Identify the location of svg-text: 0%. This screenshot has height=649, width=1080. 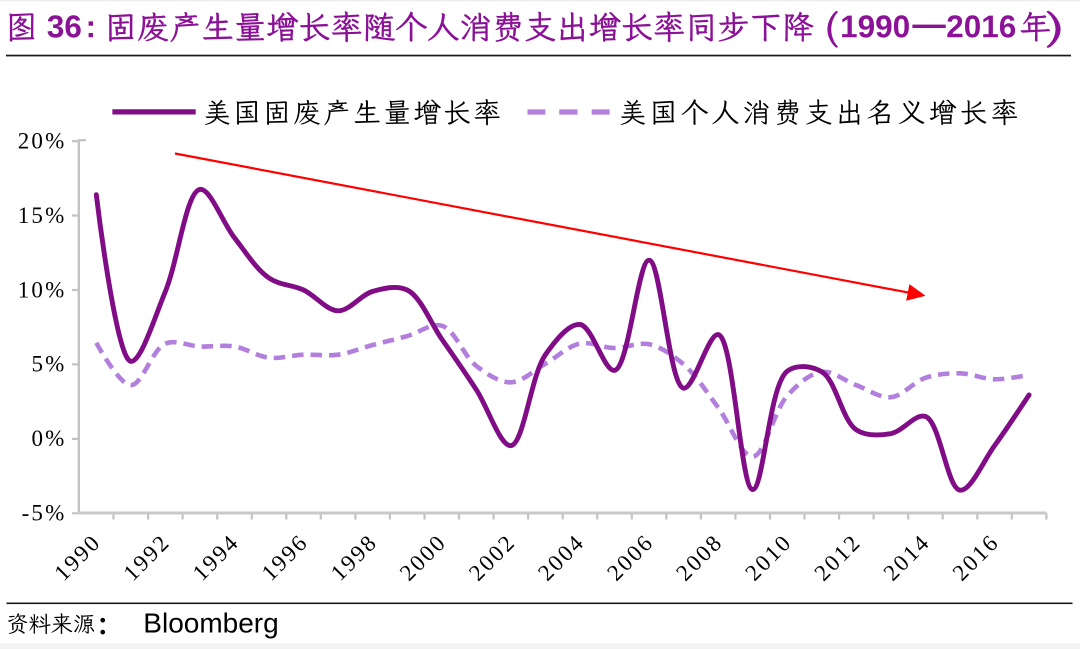
(48, 438).